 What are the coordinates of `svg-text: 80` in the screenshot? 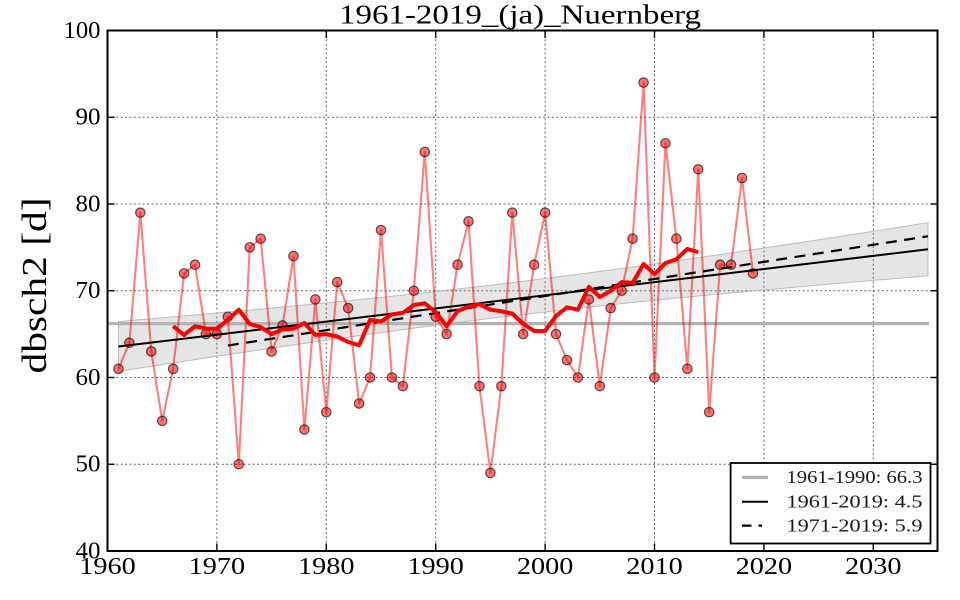 It's located at (88, 204).